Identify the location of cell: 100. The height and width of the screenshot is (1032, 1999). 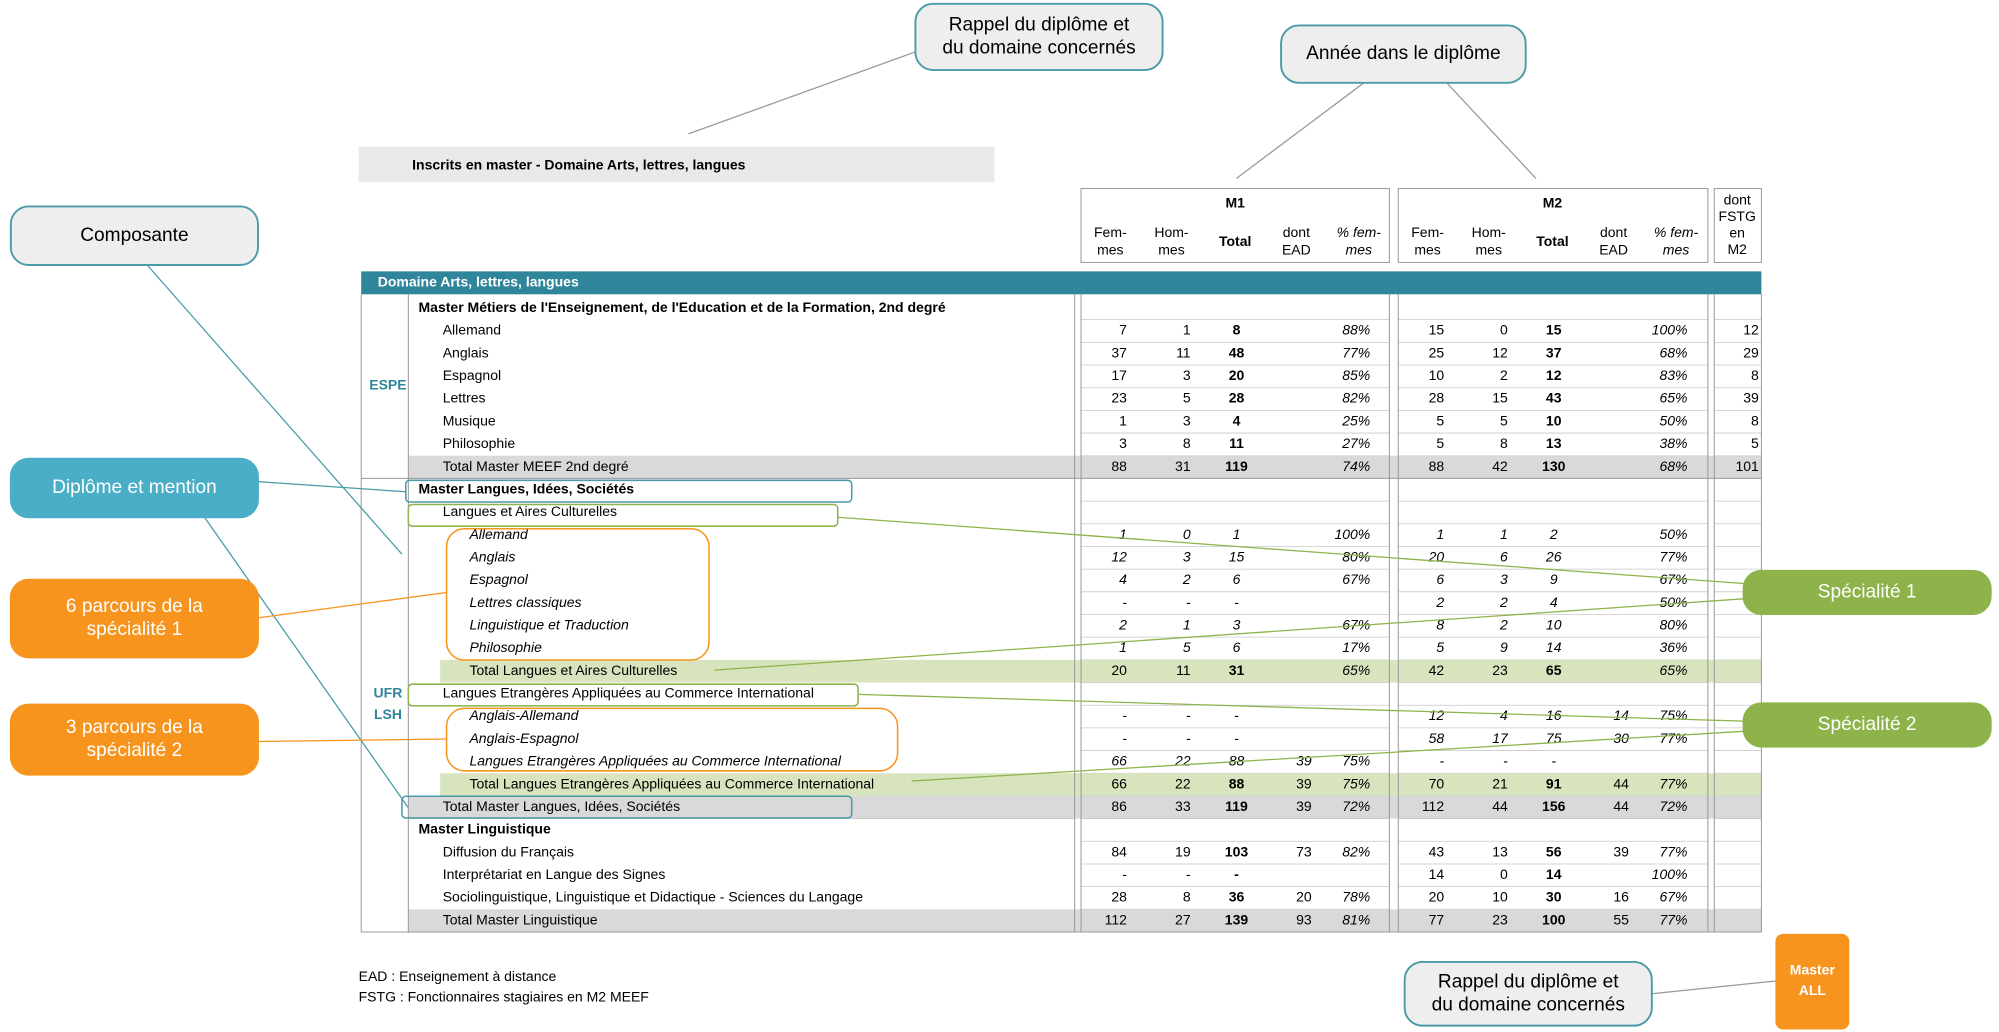
(1554, 919).